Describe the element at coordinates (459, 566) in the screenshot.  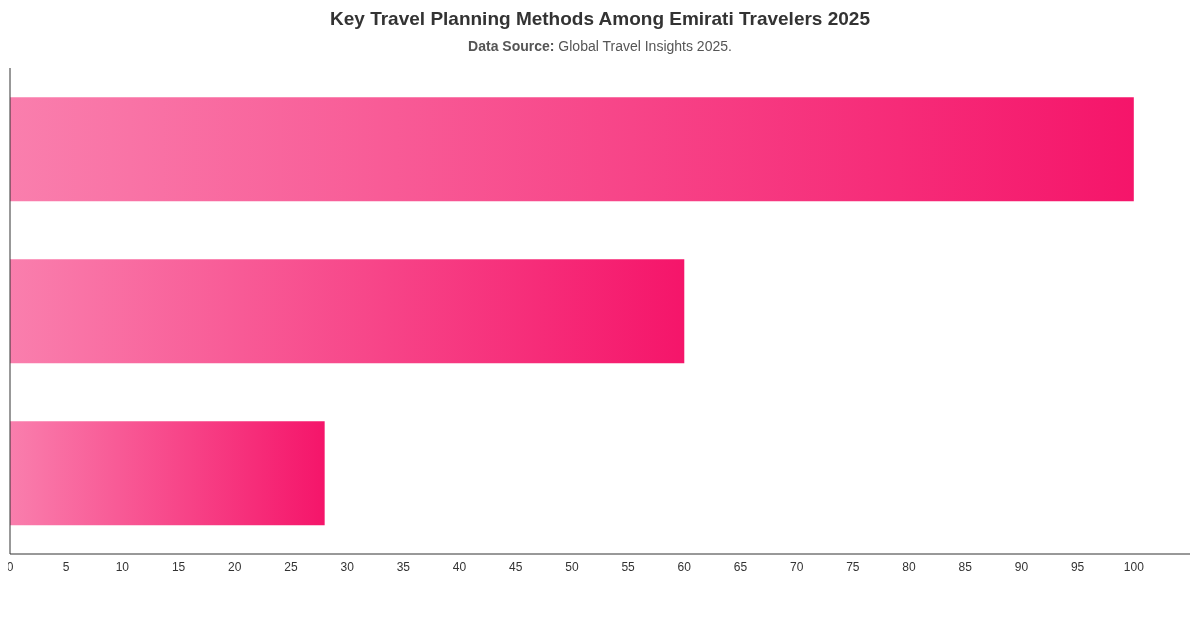
I see `x-tick-label: 40` at that location.